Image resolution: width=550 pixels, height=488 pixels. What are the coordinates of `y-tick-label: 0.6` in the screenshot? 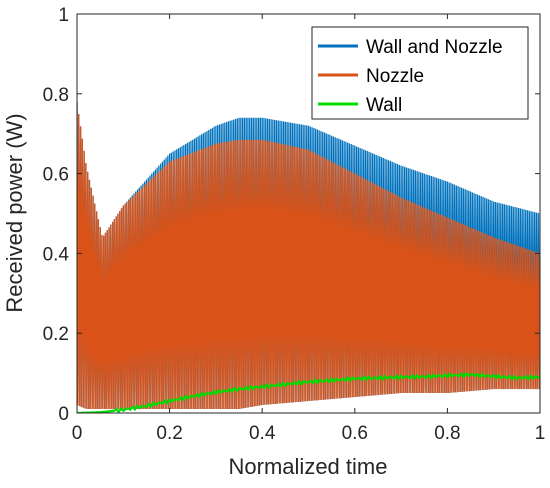 It's located at (56, 175).